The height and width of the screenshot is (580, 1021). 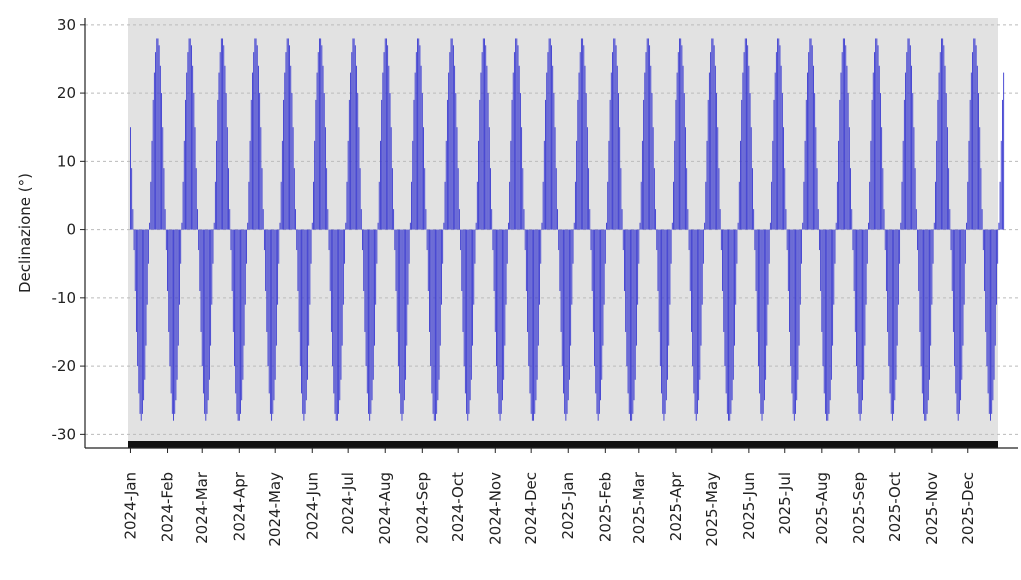 What do you see at coordinates (130, 506) in the screenshot?
I see `x-tick-label: 2024-Jan` at bounding box center [130, 506].